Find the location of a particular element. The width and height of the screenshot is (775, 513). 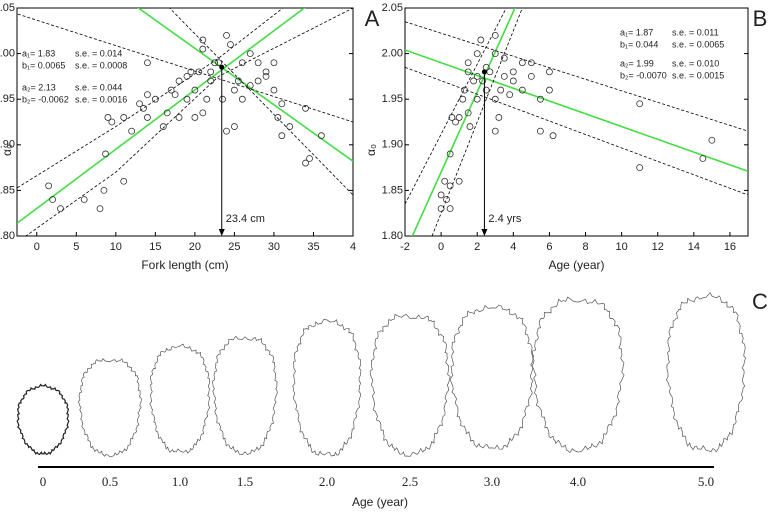

x-tick-label: 16 is located at coordinates (730, 247).